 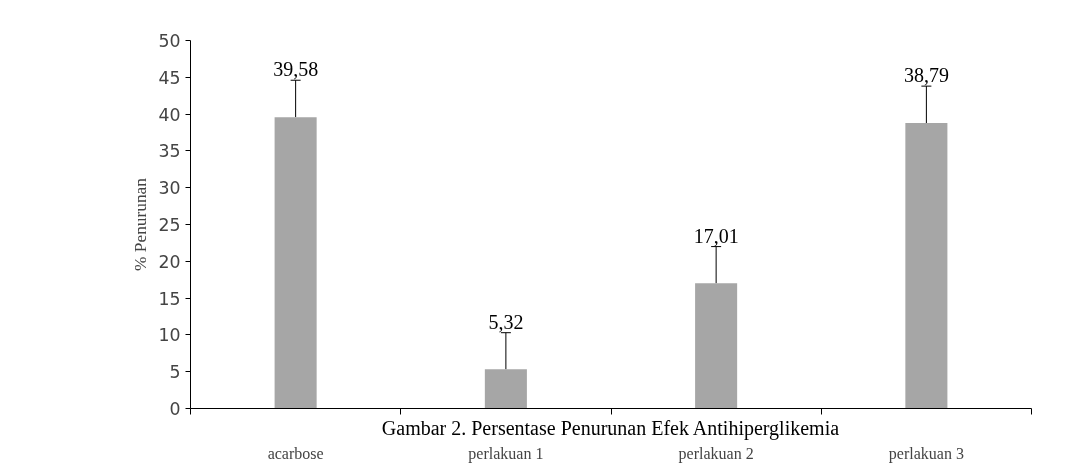 I want to click on y-tick-label: 45, so click(x=169, y=77).